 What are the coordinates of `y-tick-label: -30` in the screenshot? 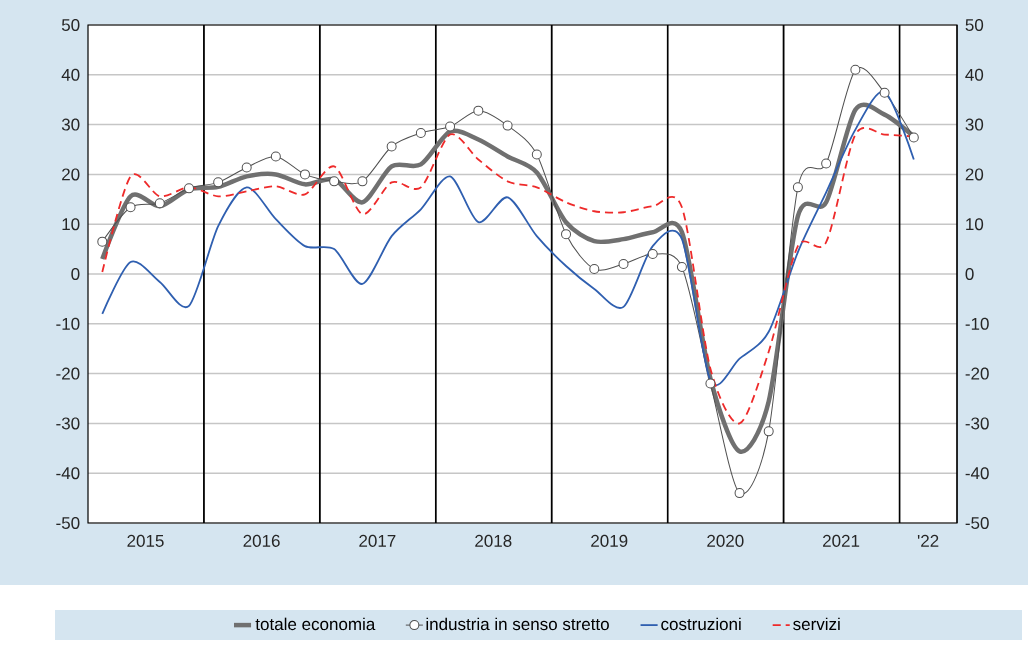 It's located at (68, 423).